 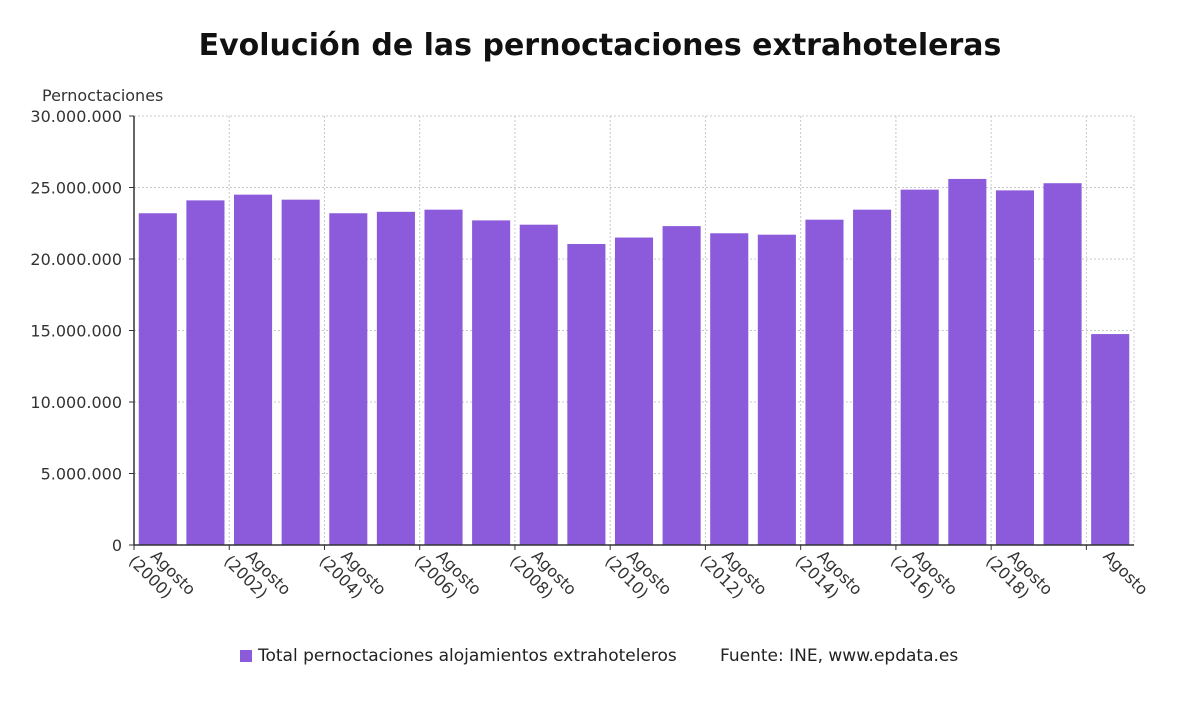 I want to click on y-tick-label: 25.000.000, so click(x=76, y=188).